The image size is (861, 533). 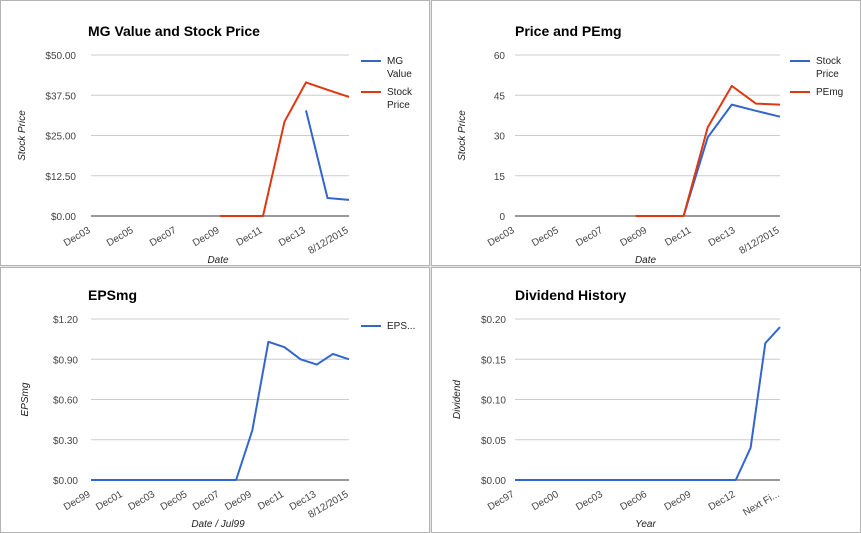 What do you see at coordinates (60, 177) in the screenshot?
I see `y-tick-label: $12.50` at bounding box center [60, 177].